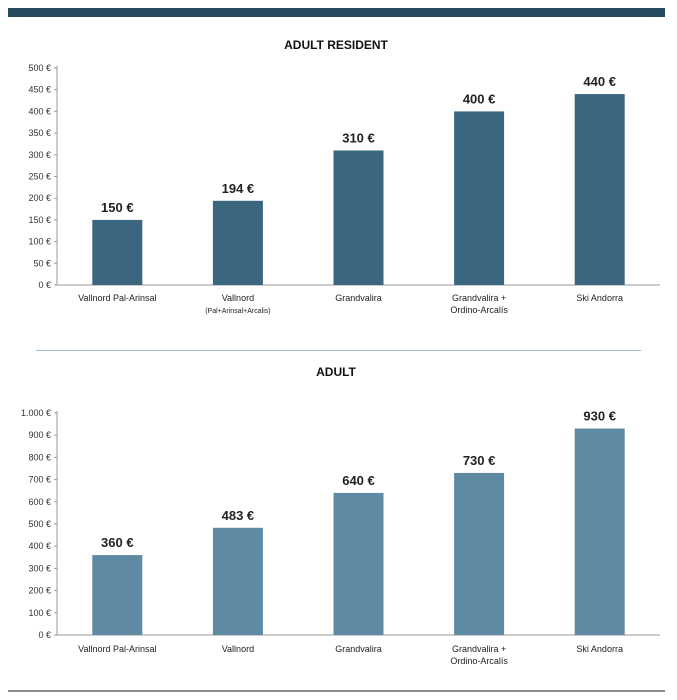 The image size is (677, 700). What do you see at coordinates (117, 207) in the screenshot?
I see `data-label: 150 €` at bounding box center [117, 207].